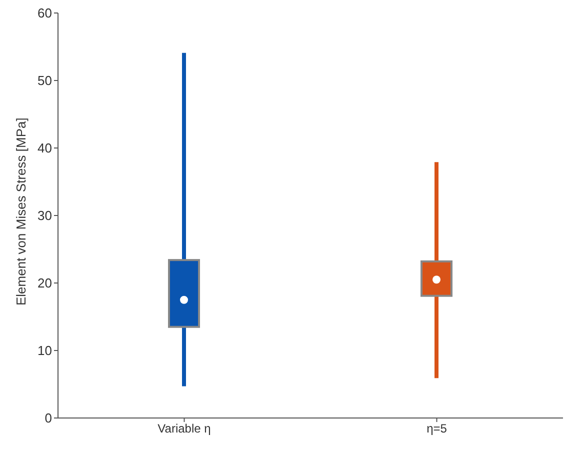 Image resolution: width=573 pixels, height=456 pixels. I want to click on y-tick-label: 40, so click(45, 148).